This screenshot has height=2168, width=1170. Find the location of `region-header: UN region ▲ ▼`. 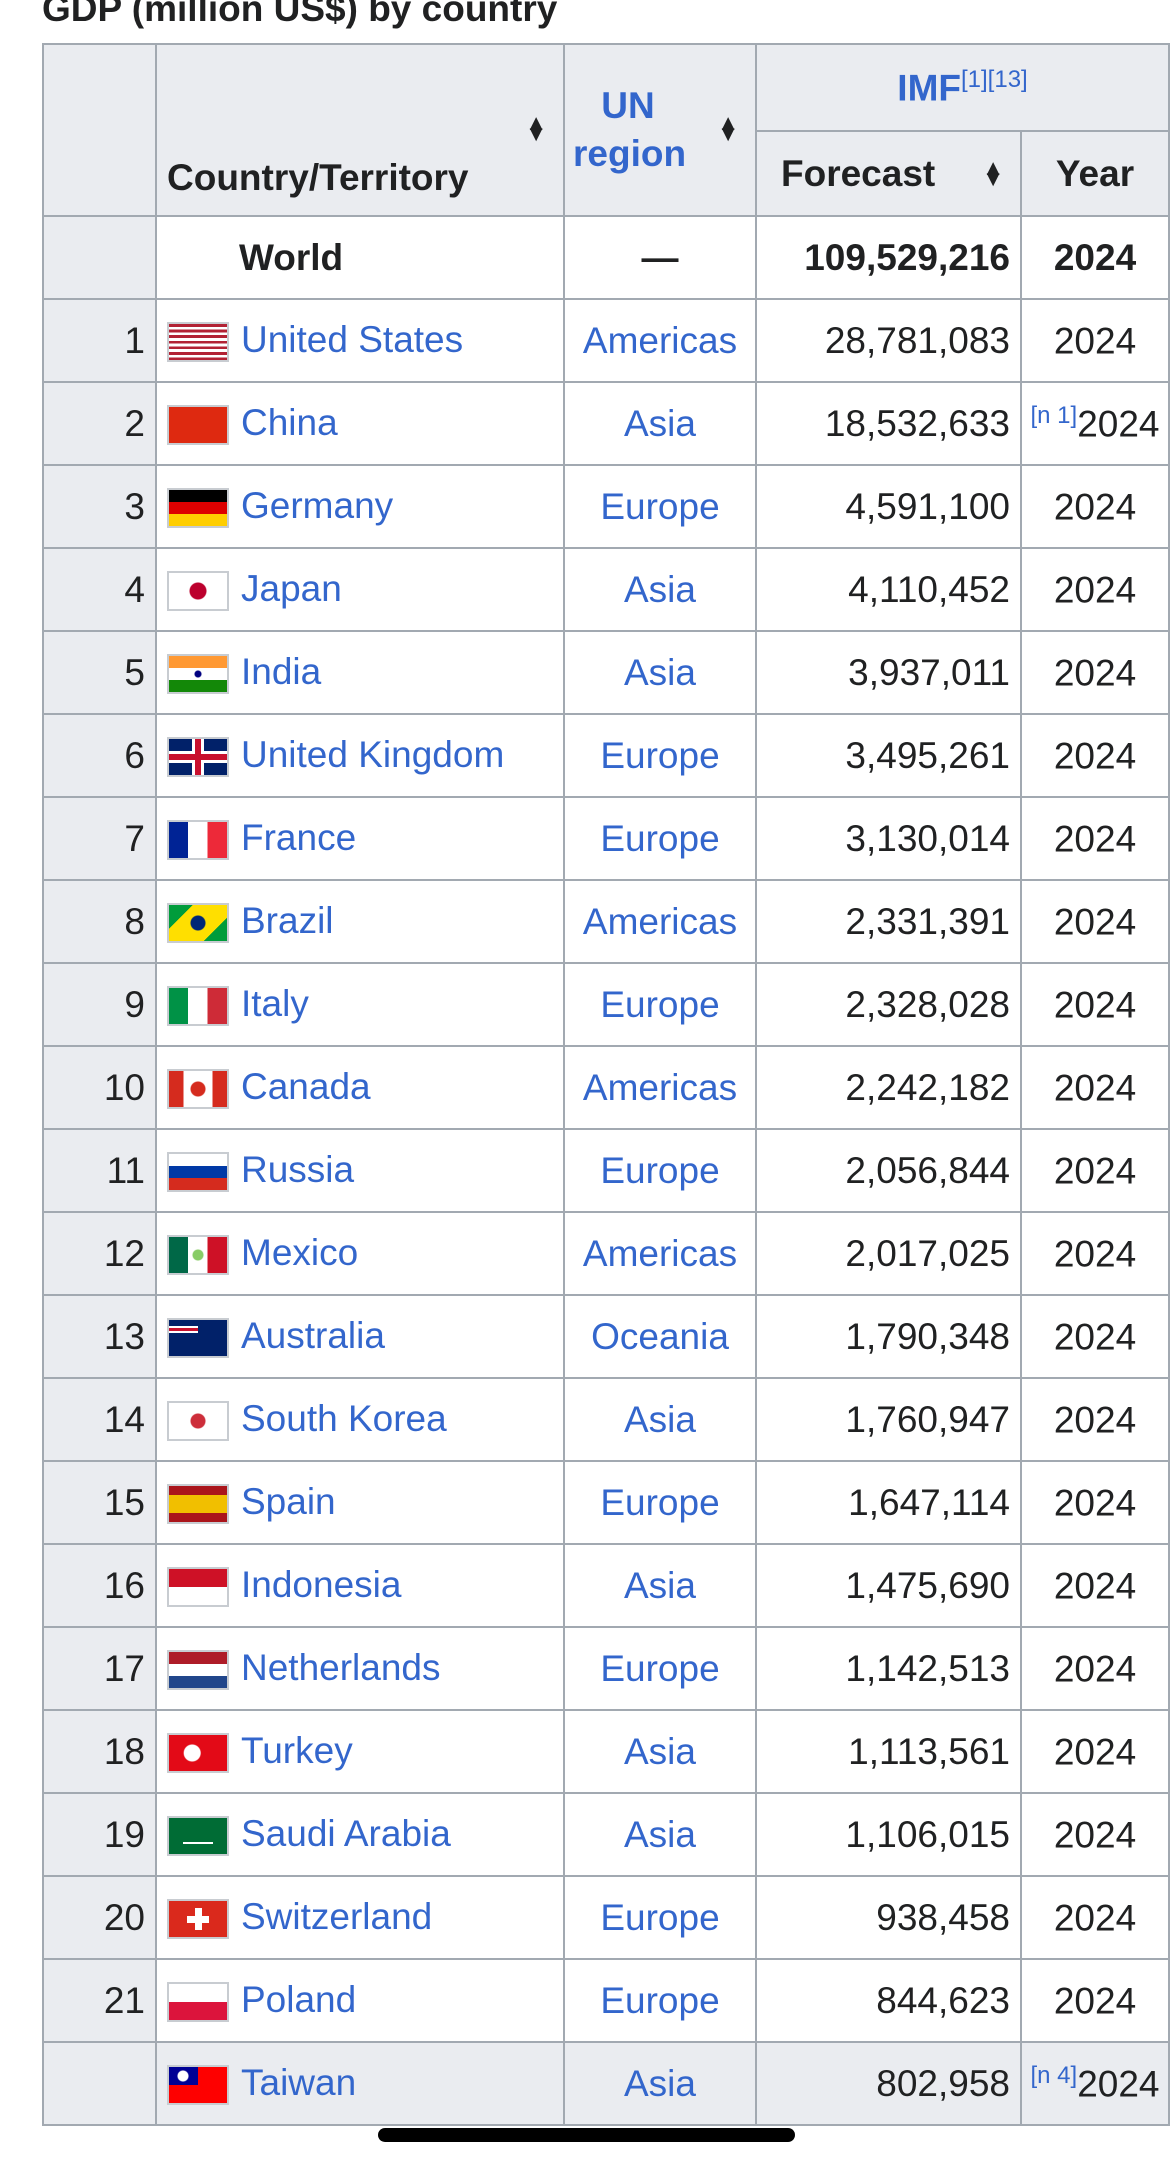

region-header: UN region ▲ ▼ is located at coordinates (660, 130).